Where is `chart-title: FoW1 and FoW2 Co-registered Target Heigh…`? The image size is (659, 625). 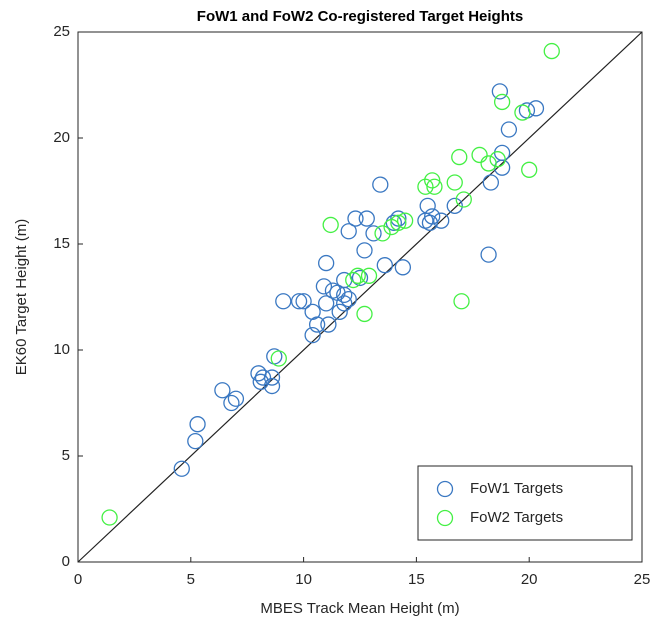
chart-title: FoW1 and FoW2 Co-registered Target Heigh… is located at coordinates (360, 16).